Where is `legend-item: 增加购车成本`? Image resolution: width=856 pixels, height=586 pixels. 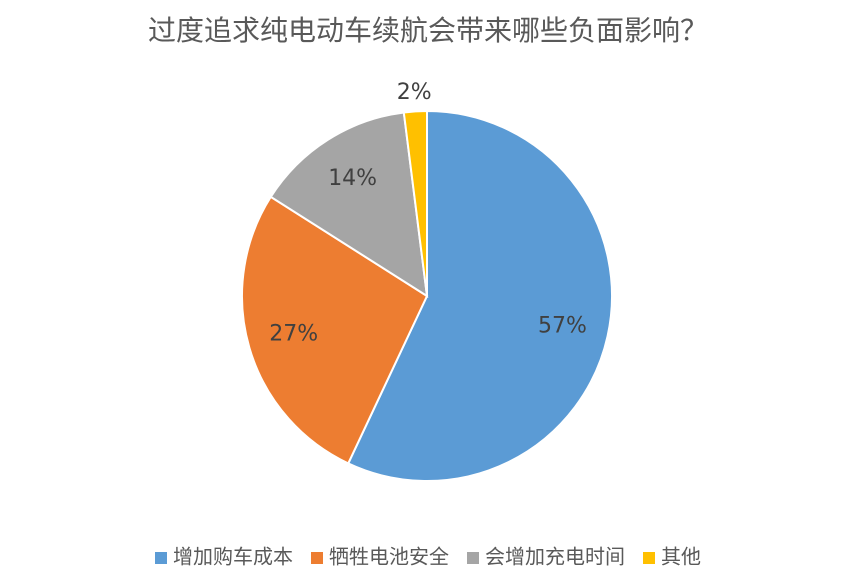
legend-item: 增加购车成本 is located at coordinates (224, 557).